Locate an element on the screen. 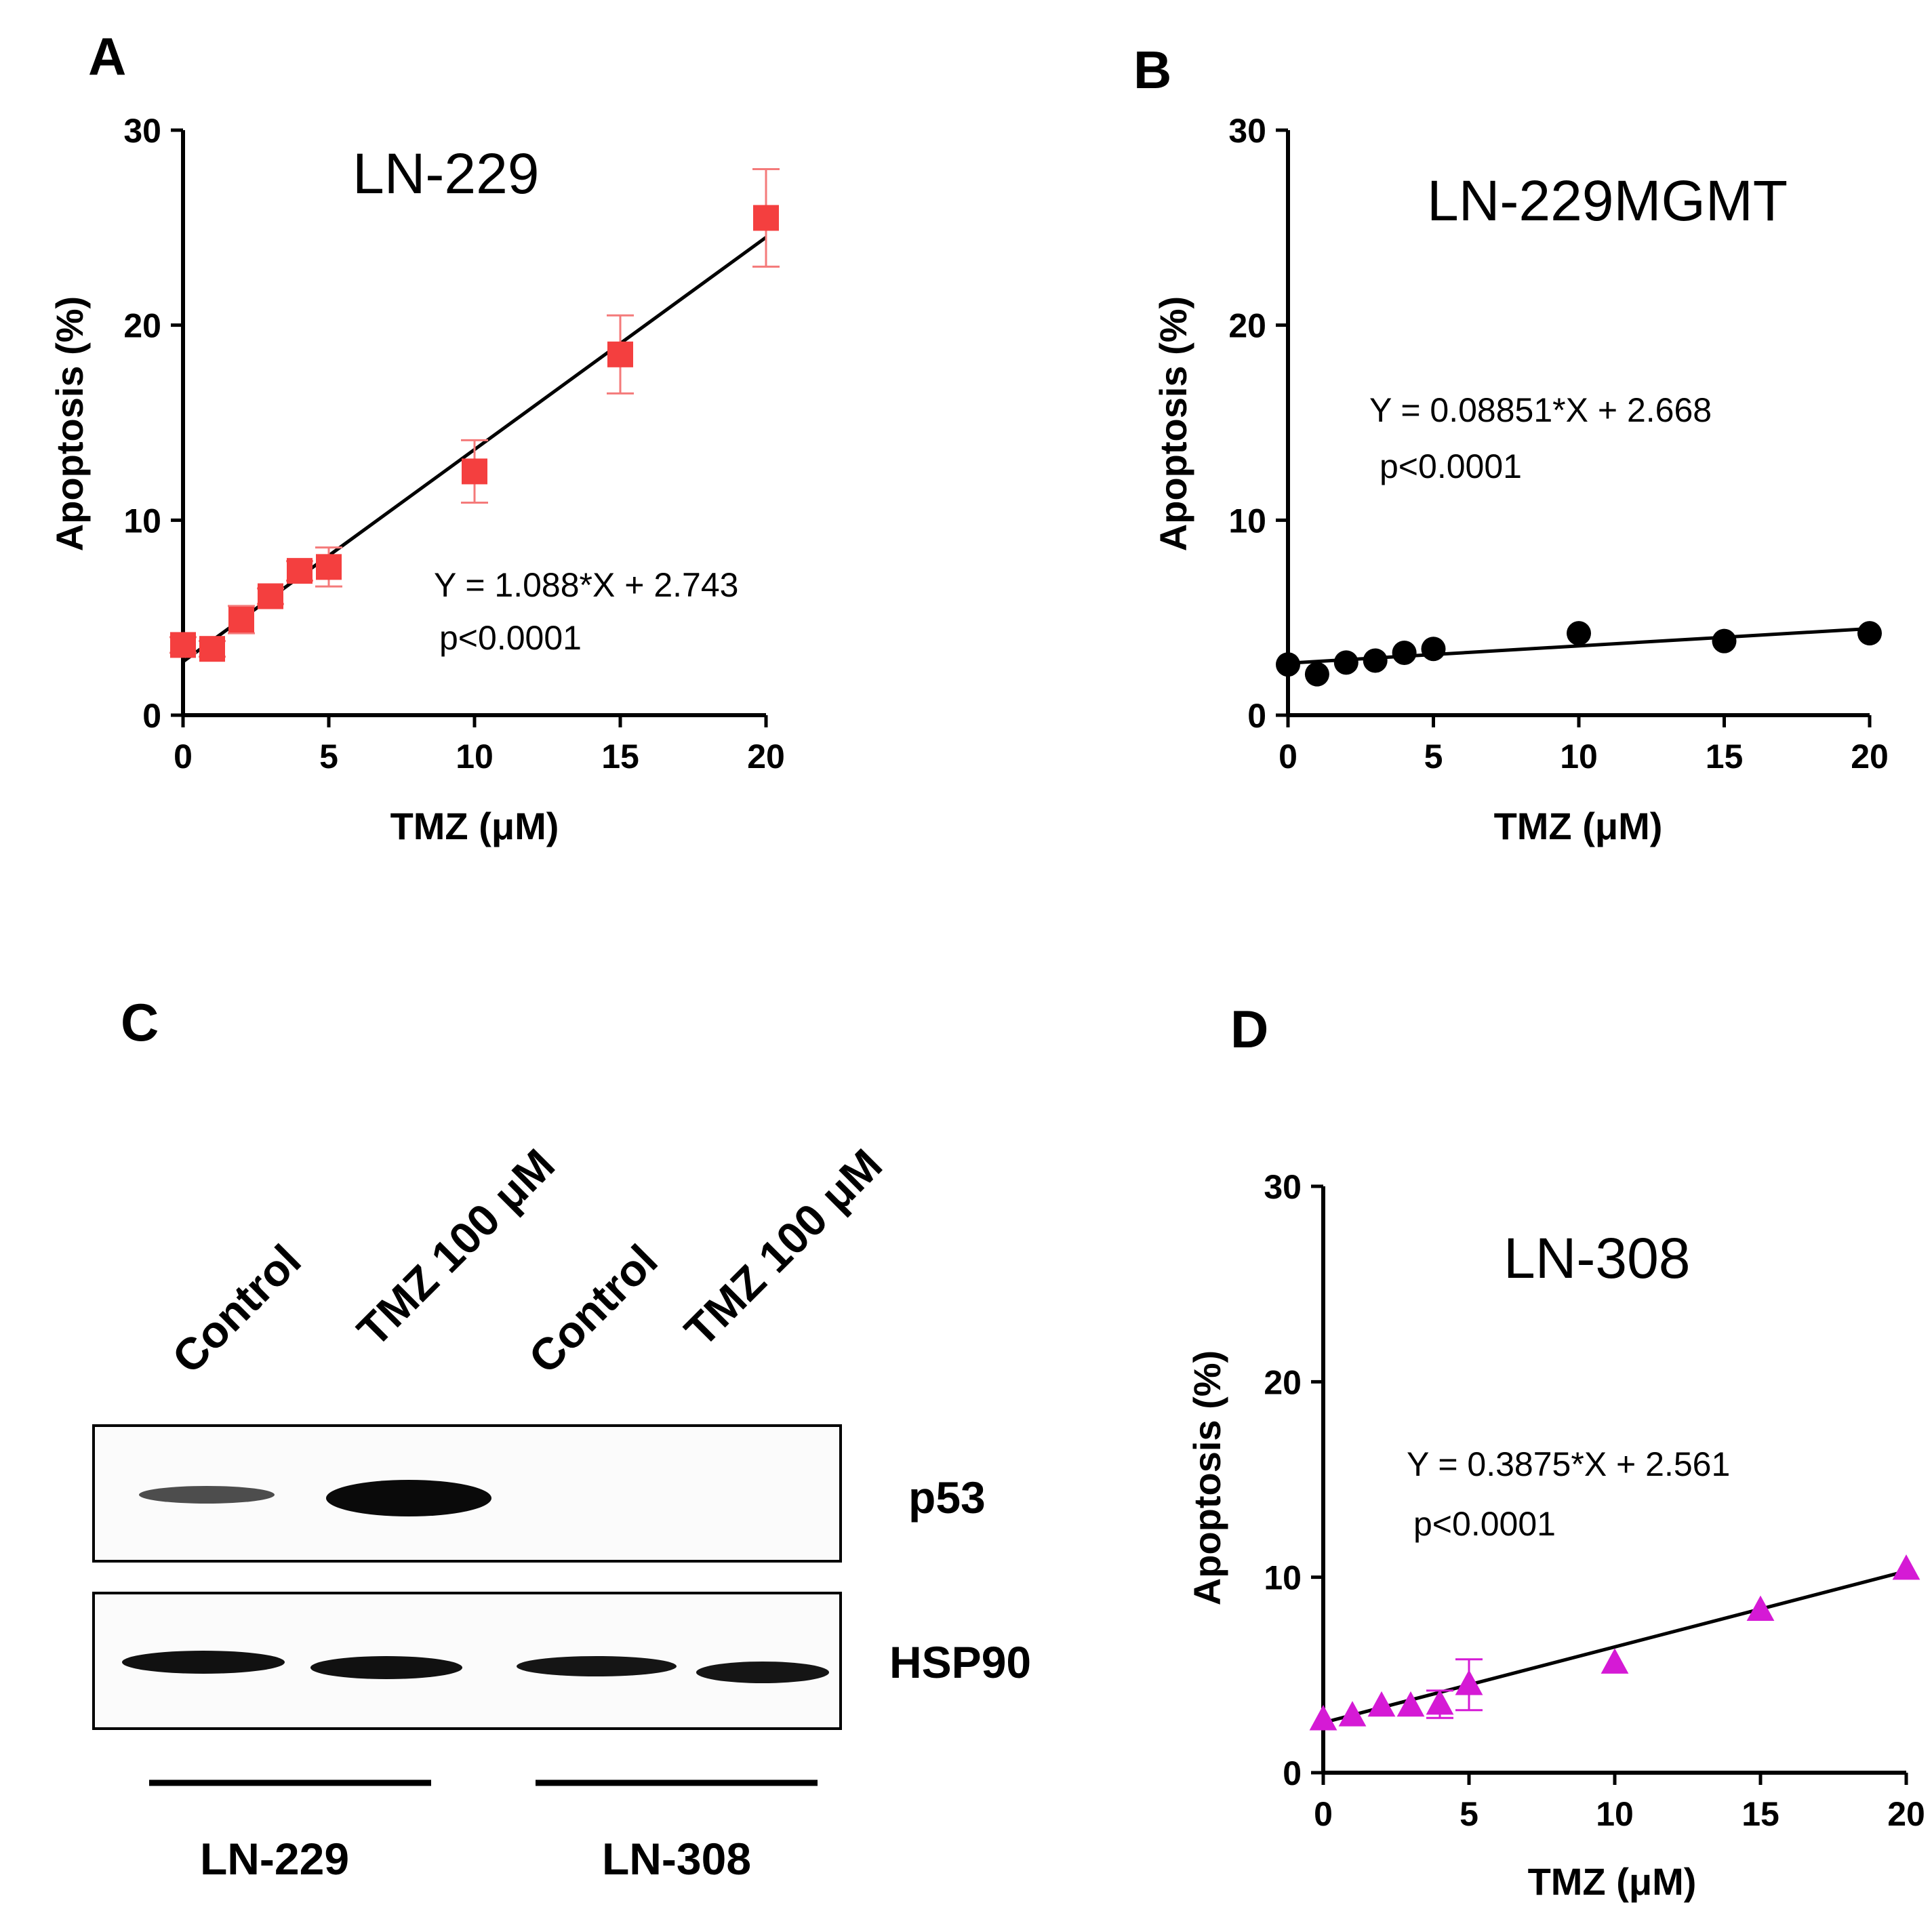  chart-d-x-tick-label: 15 is located at coordinates (1760, 1814).